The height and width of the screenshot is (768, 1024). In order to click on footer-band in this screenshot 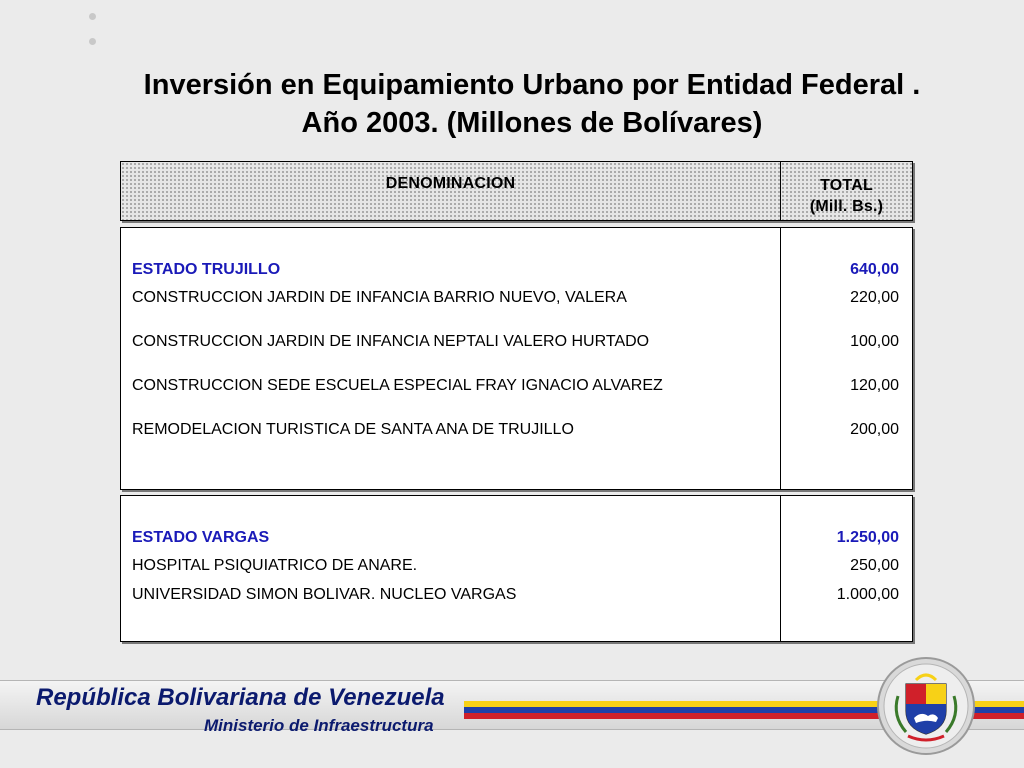, I will do `click(512, 705)`.